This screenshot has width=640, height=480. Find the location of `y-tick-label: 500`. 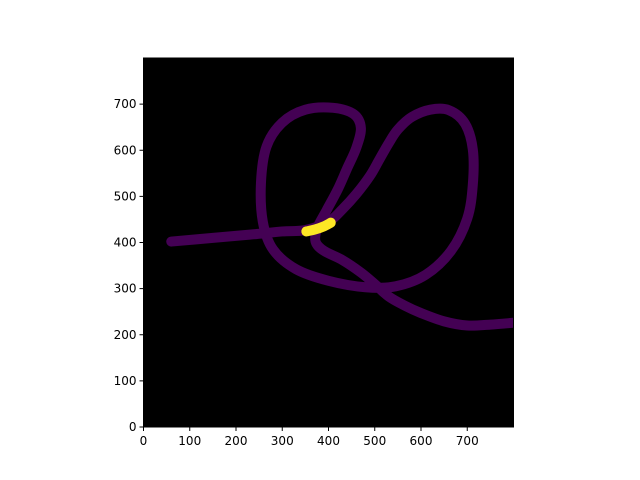

y-tick-label: 500 is located at coordinates (125, 196).